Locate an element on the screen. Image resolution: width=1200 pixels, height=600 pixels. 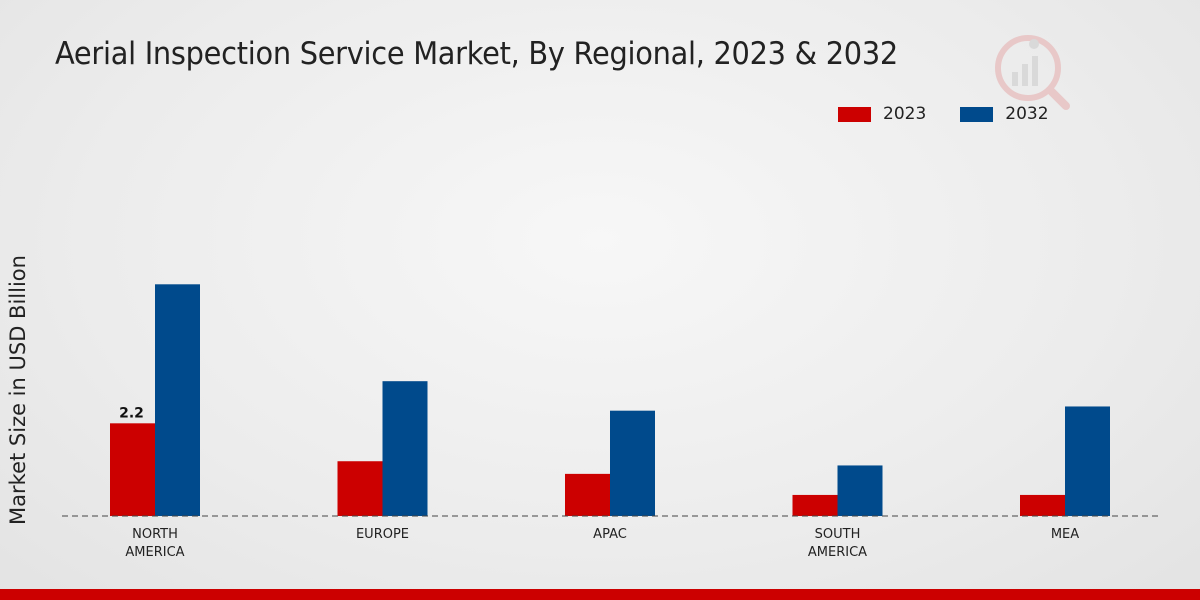
legend-label-2023: 2023 is located at coordinates (905, 114).